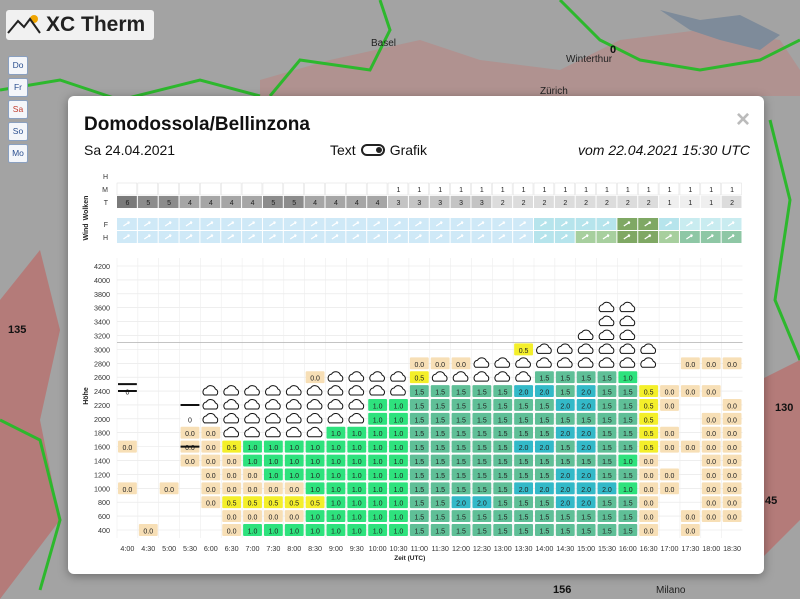  What do you see at coordinates (589, 59) in the screenshot?
I see `map-city-winterthur: Winterthur` at bounding box center [589, 59].